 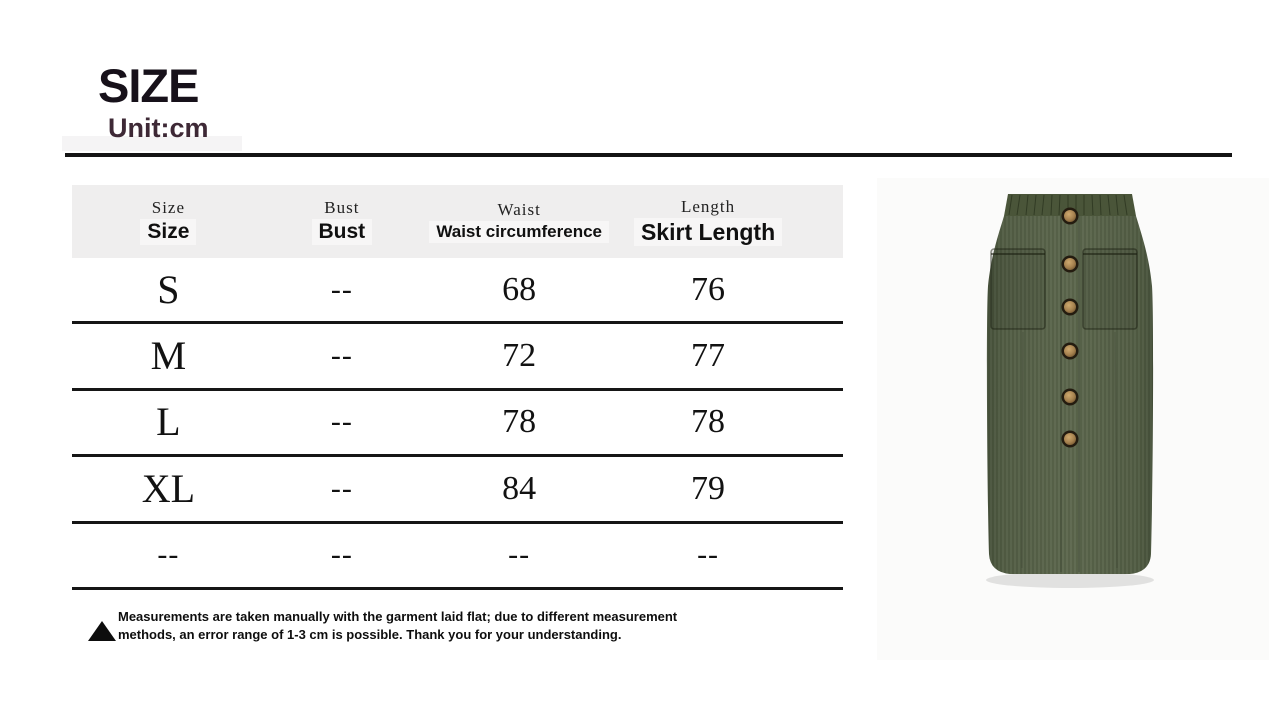 What do you see at coordinates (168, 555) in the screenshot?
I see `cell-size: --` at bounding box center [168, 555].